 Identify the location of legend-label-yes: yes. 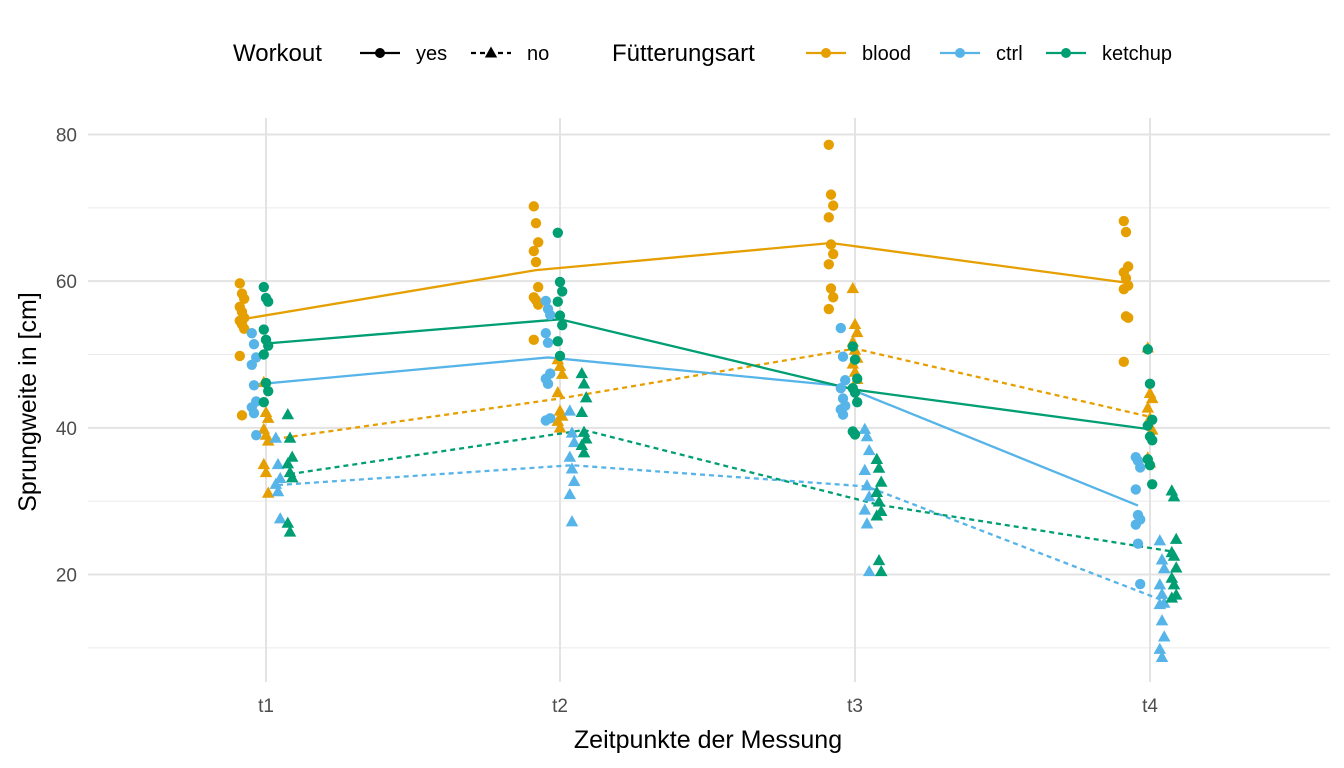
(431, 54).